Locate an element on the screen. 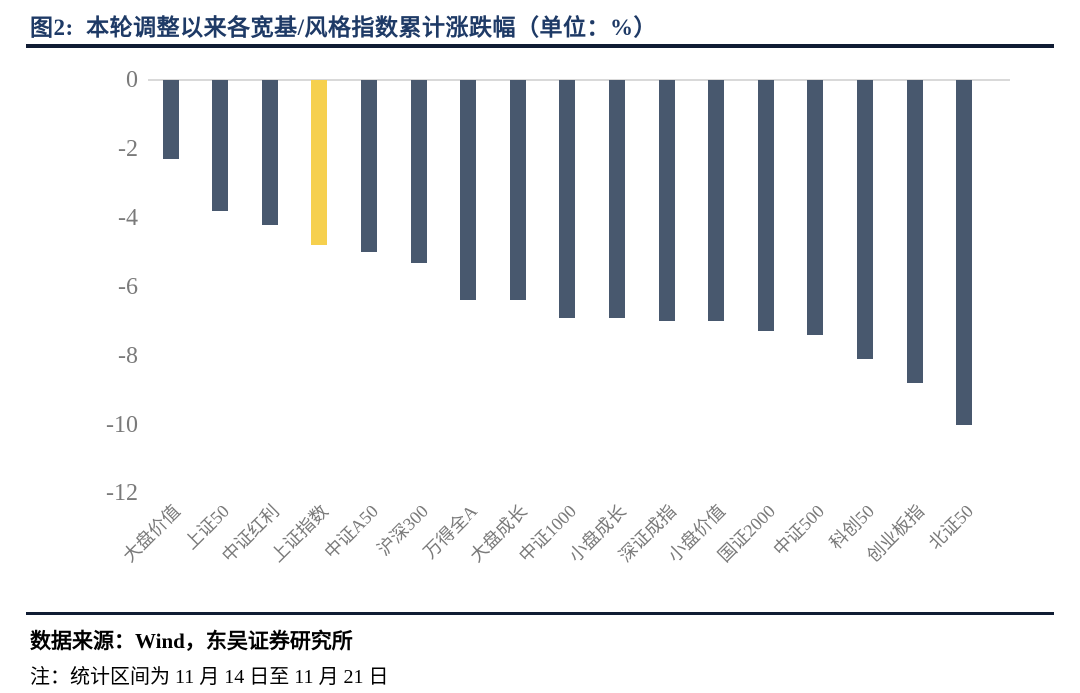 The image size is (1080, 693). footer-divider is located at coordinates (540, 613).